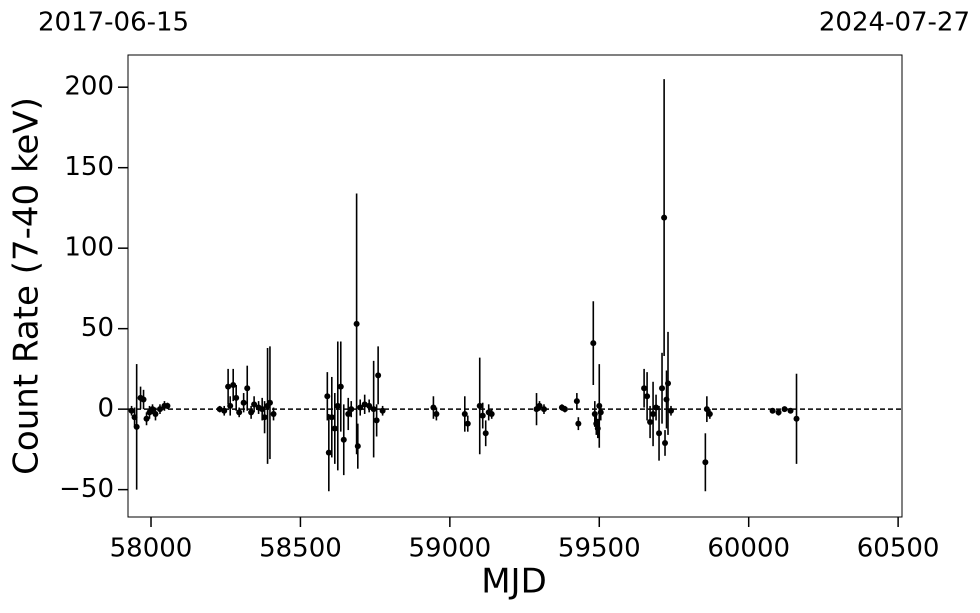  Describe the element at coordinates (514, 582) in the screenshot. I see `x-axis-label: MJD` at that location.